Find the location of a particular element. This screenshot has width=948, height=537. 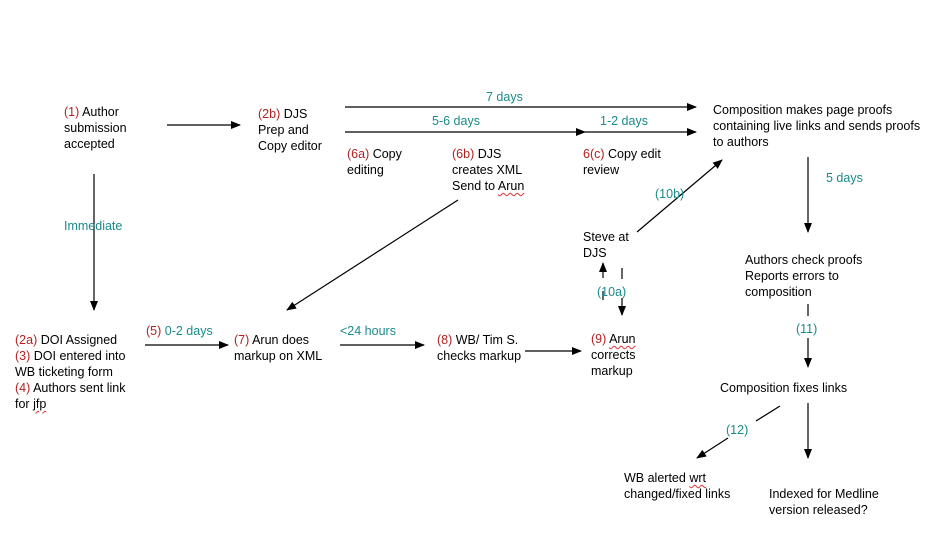

step-number: (3) is located at coordinates (23, 356).